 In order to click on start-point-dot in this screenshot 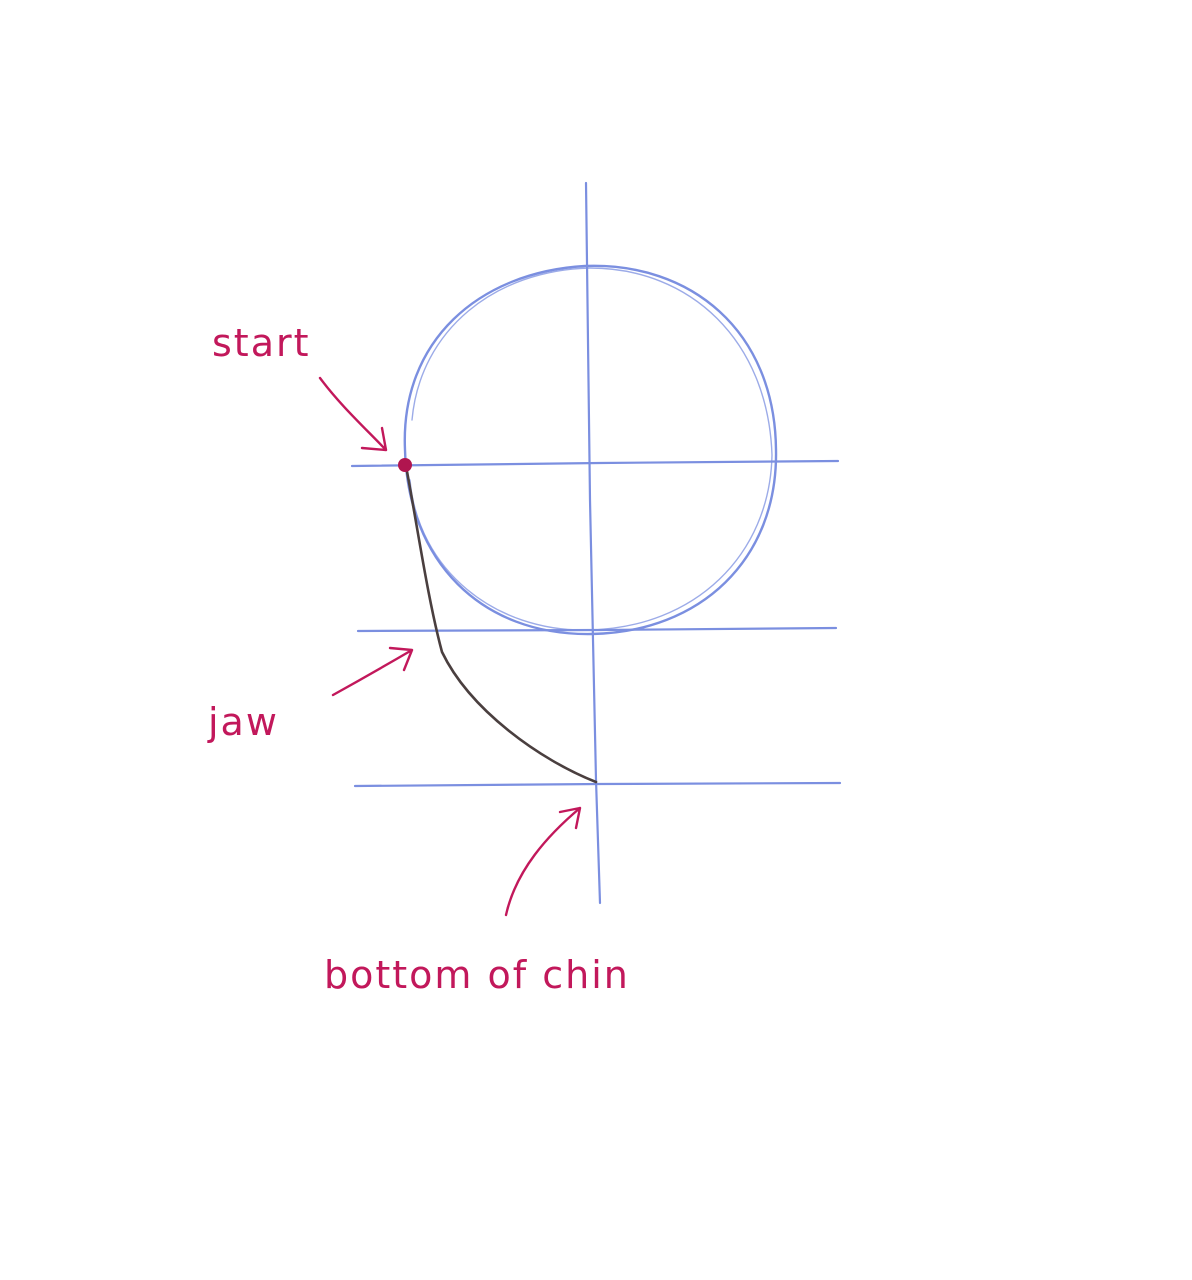, I will do `click(405, 465)`.